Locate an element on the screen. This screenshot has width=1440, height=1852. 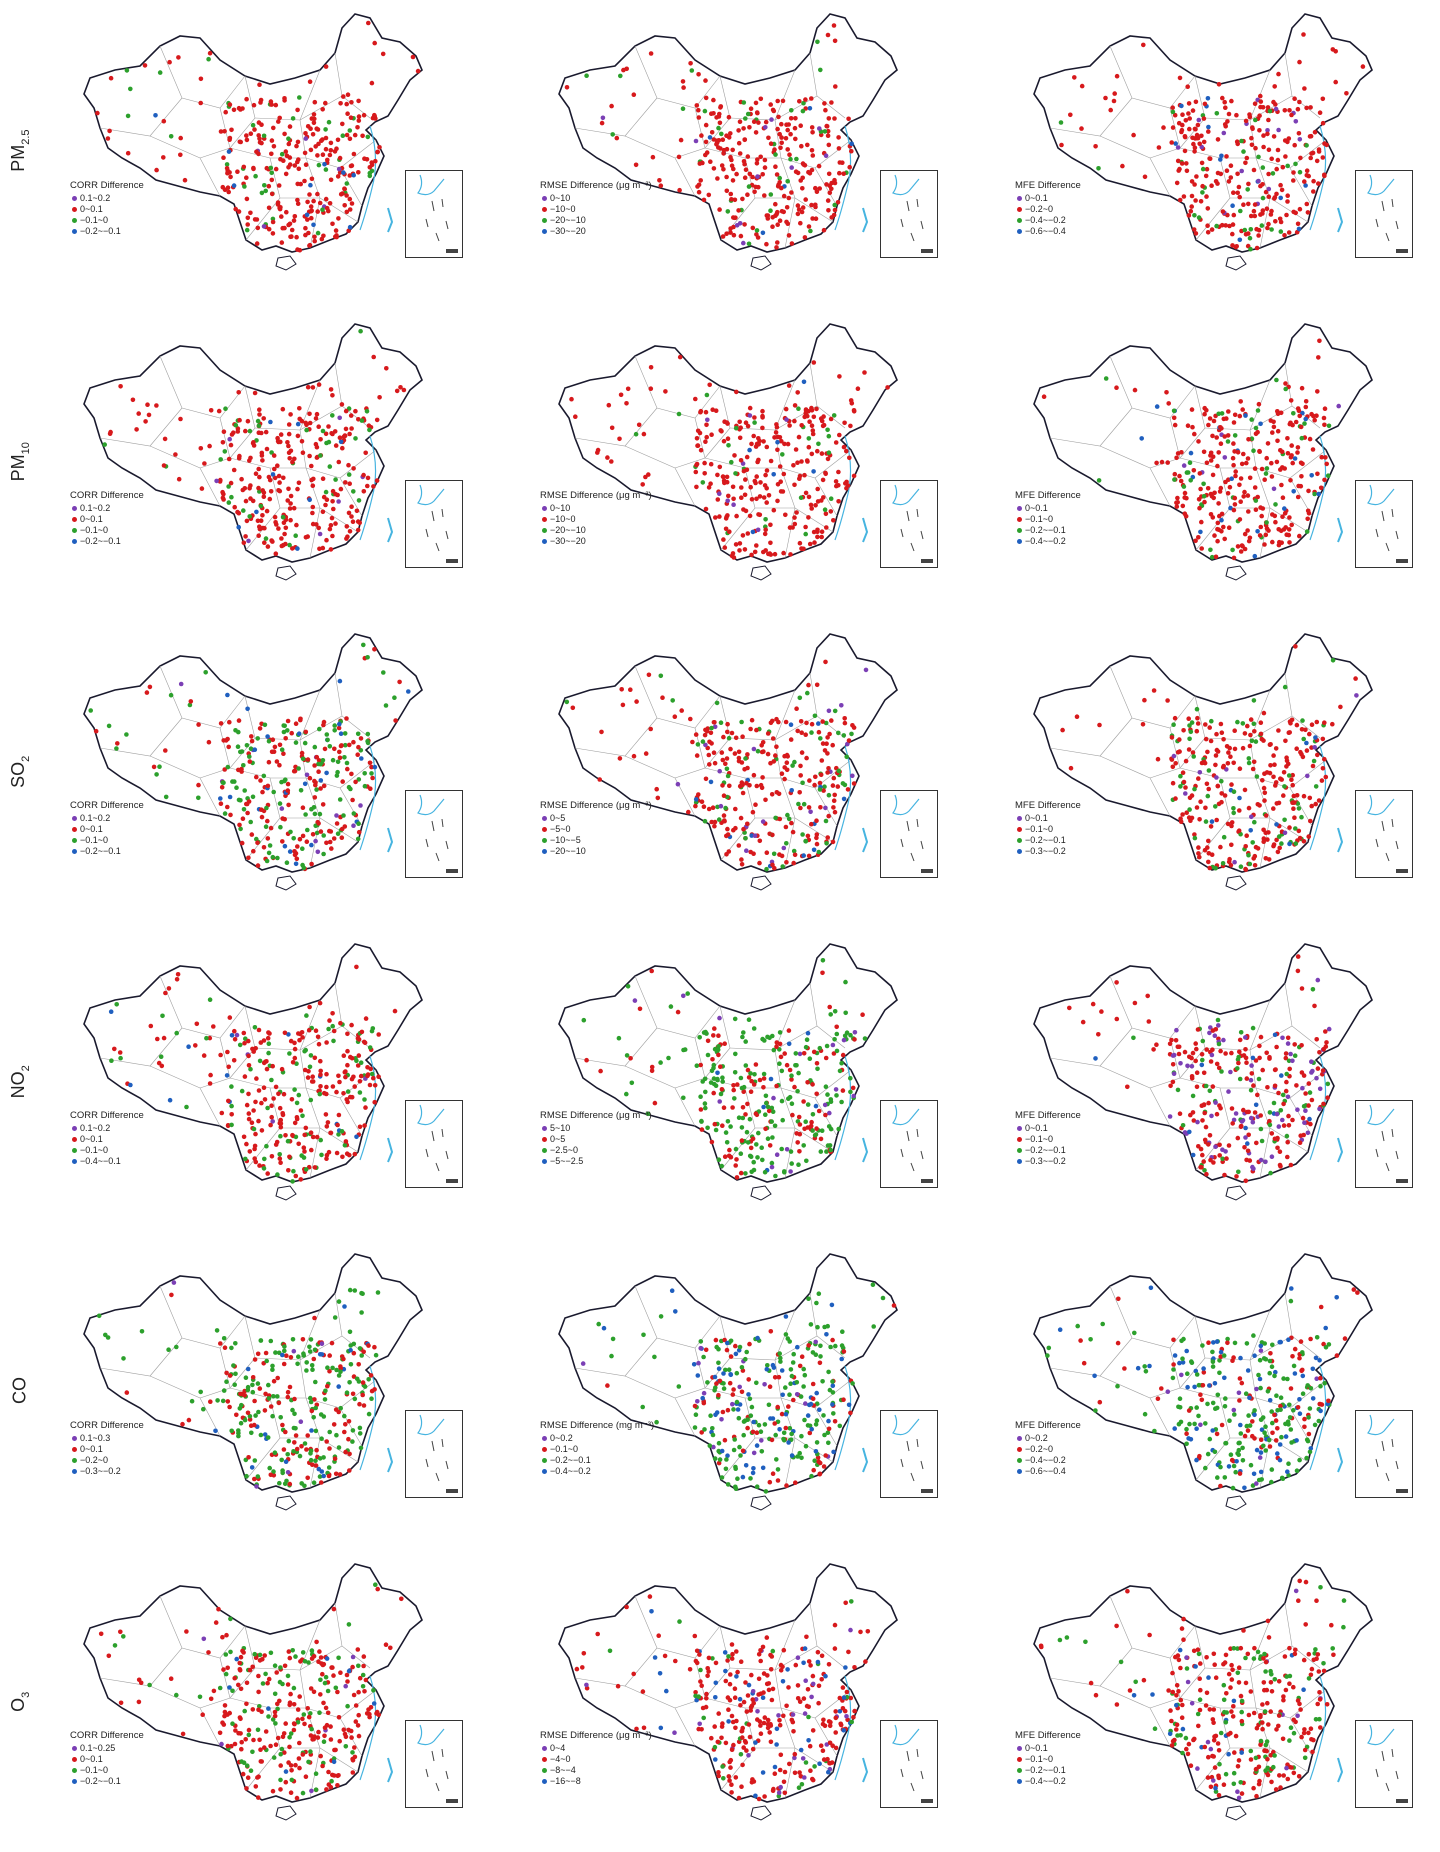
country-border is located at coordinates (253, 1373).